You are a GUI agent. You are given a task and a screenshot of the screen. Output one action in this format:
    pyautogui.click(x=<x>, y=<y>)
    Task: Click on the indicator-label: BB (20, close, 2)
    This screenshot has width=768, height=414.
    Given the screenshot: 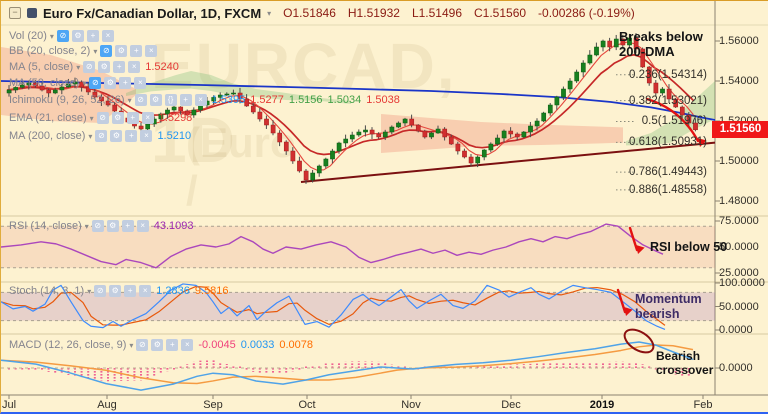 What is the action you would take?
    pyautogui.click(x=50, y=51)
    